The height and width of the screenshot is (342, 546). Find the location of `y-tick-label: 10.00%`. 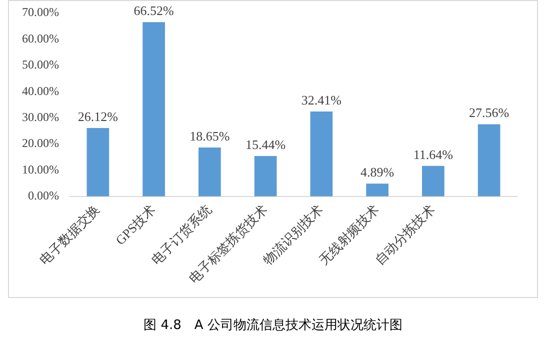

y-tick-label: 10.00% is located at coordinates (40, 169).